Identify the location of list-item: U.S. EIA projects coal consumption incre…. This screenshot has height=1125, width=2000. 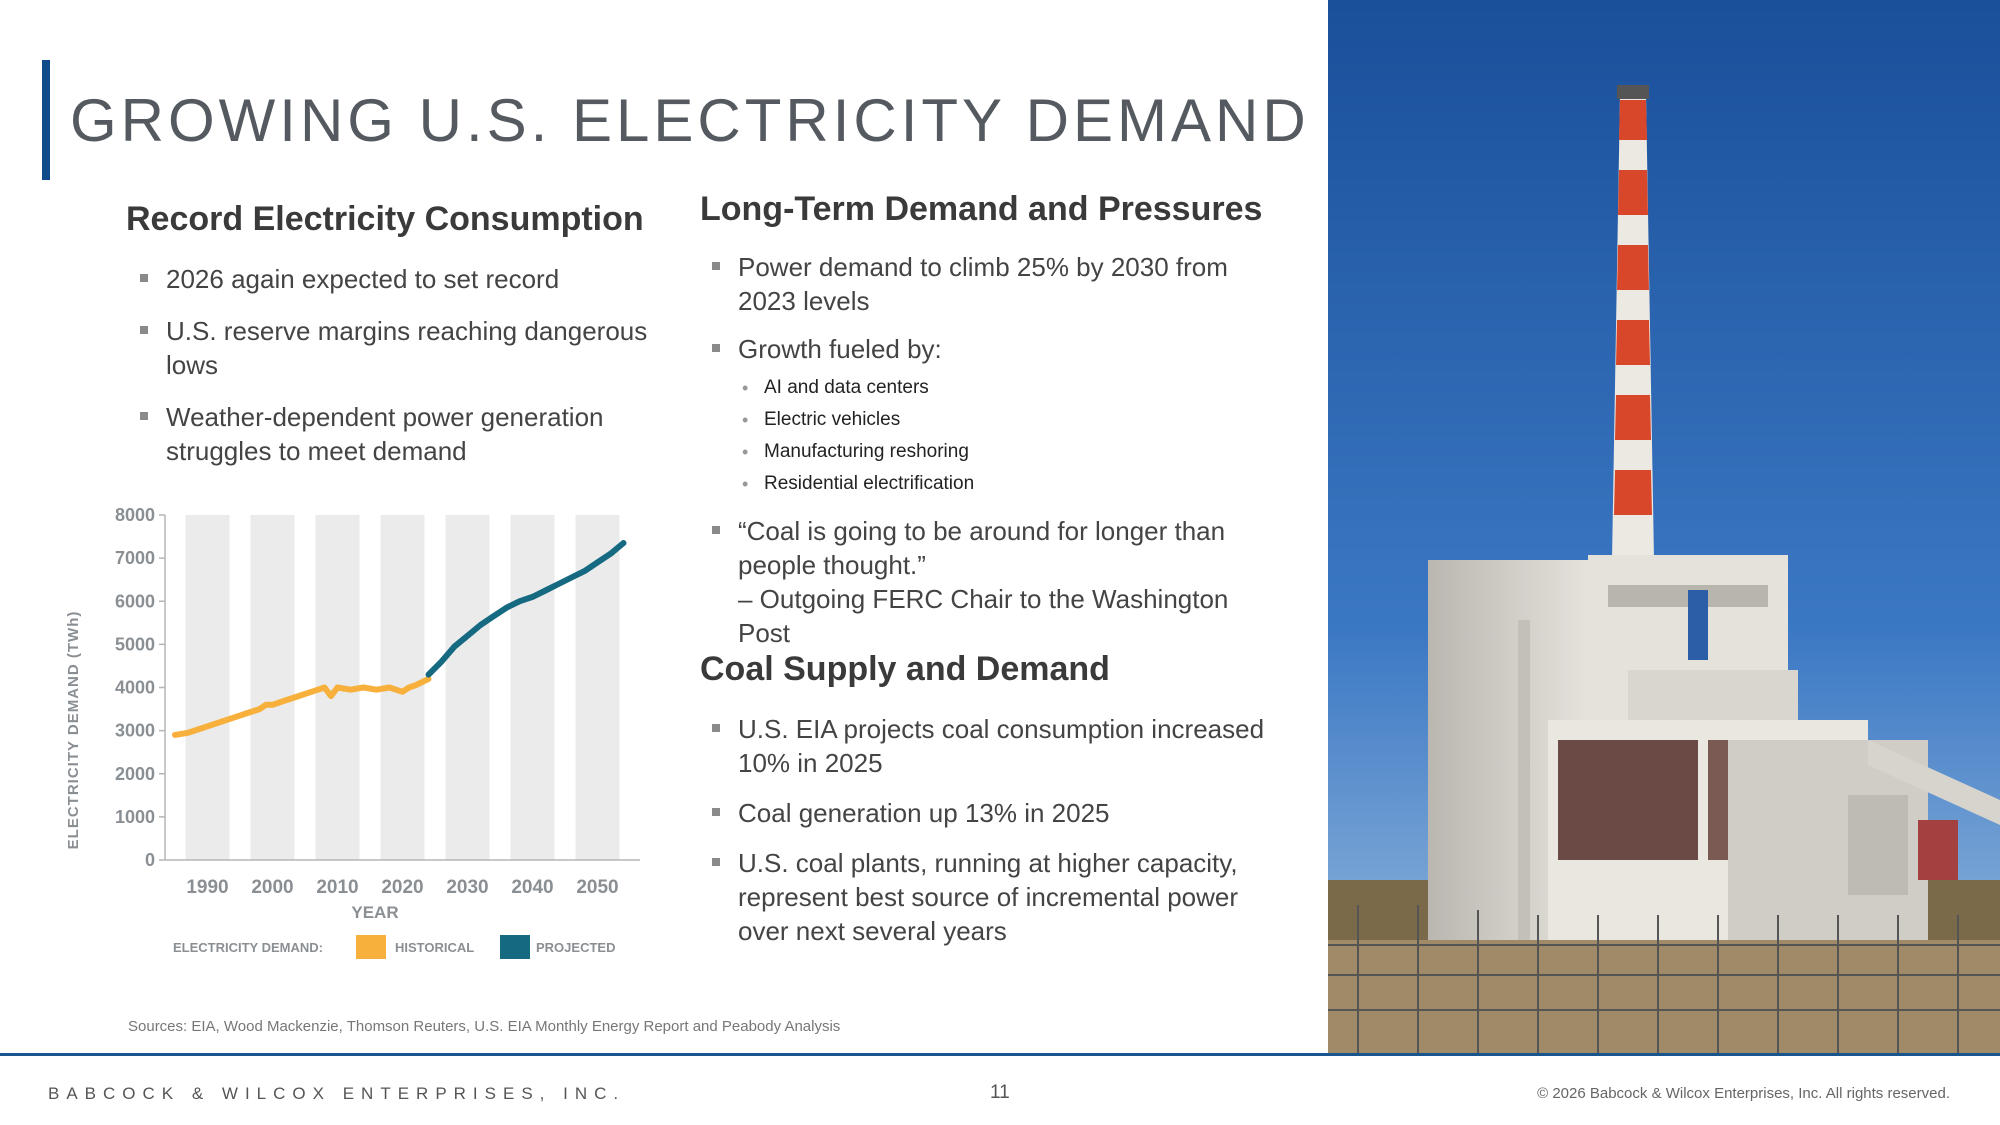
(992, 746).